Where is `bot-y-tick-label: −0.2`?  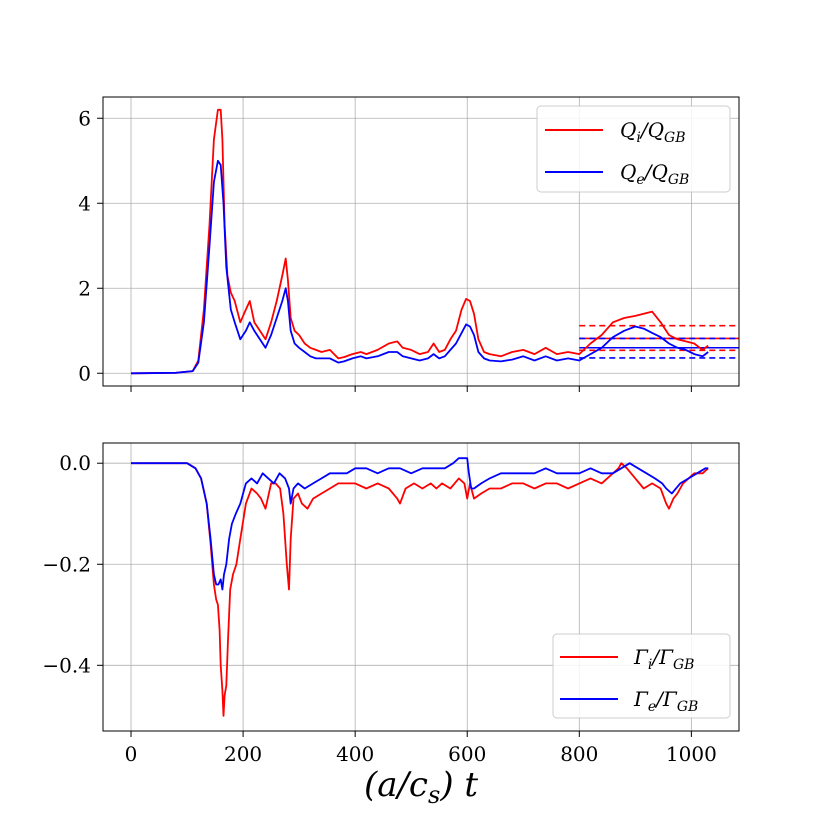
bot-y-tick-label: −0.2 is located at coordinates (66, 564).